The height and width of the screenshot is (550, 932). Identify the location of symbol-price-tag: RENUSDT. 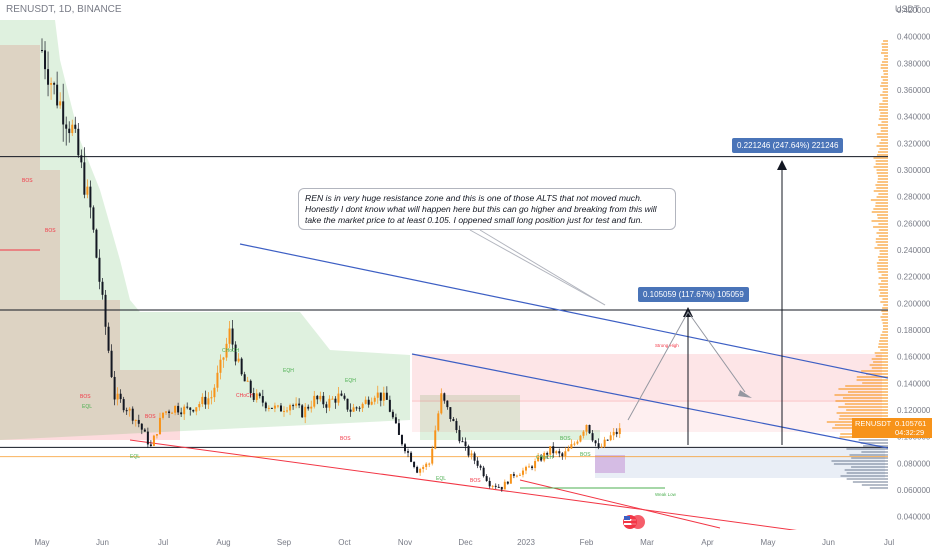
(872, 428).